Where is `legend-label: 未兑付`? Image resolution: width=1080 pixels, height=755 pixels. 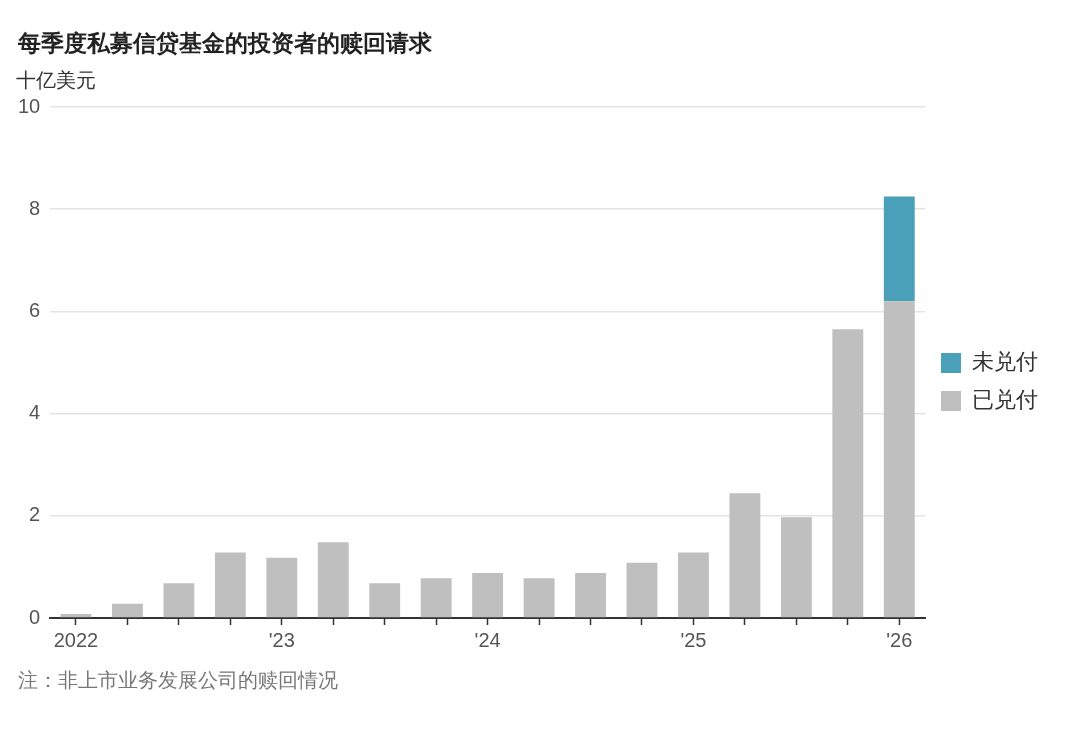
legend-label: 未兑付 is located at coordinates (1005, 362).